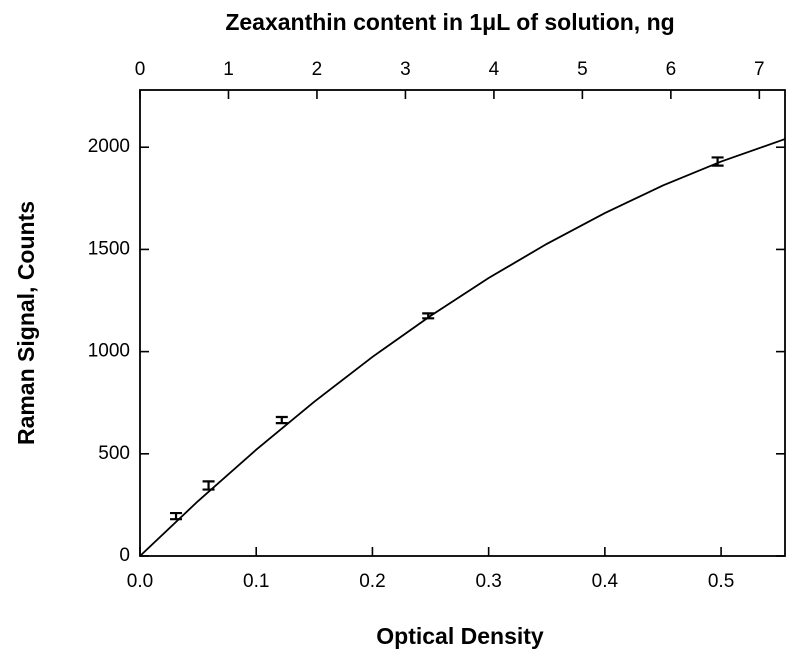 The width and height of the screenshot is (800, 667). What do you see at coordinates (372, 581) in the screenshot?
I see `x-tick-label: 0.2` at bounding box center [372, 581].